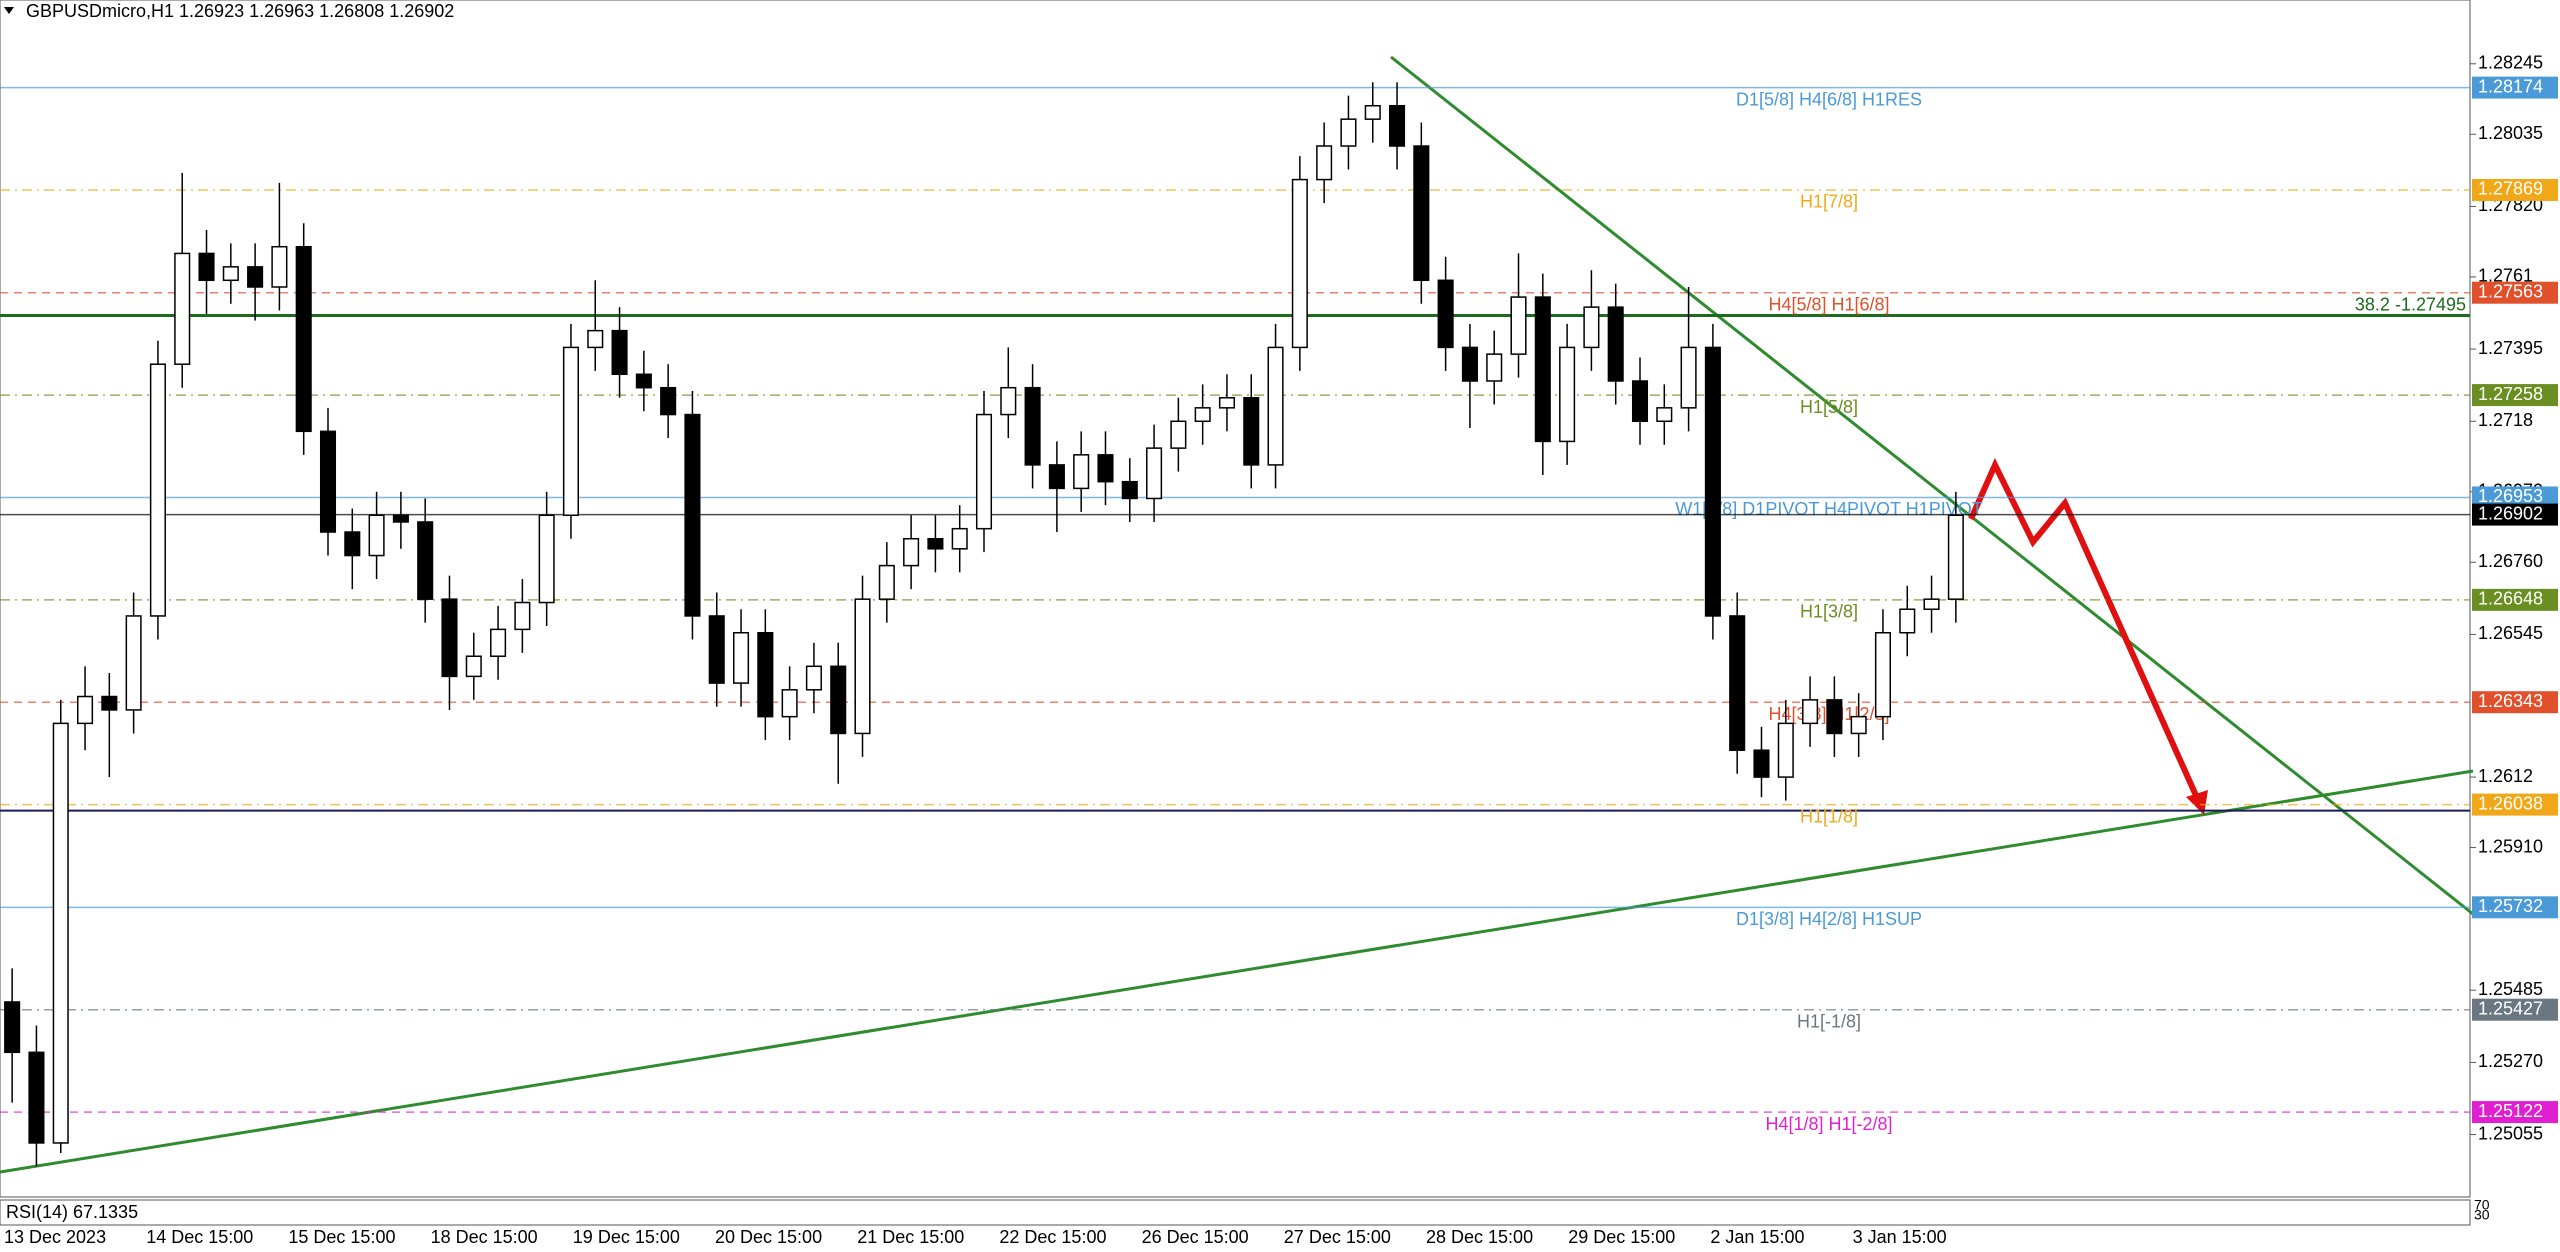 The width and height of the screenshot is (2560, 1252). I want to click on y-tick-label: 1.26760, so click(2510, 561).